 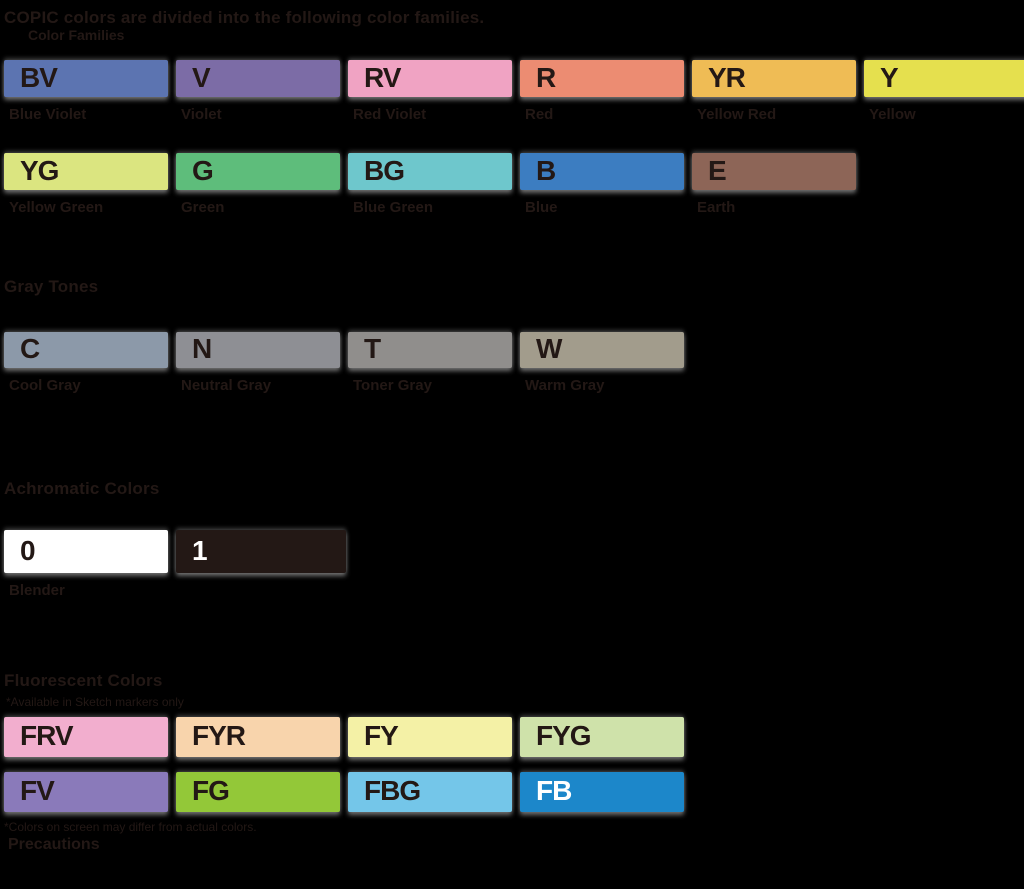 What do you see at coordinates (48, 114) in the screenshot?
I see `swatch-name: Blue Violet` at bounding box center [48, 114].